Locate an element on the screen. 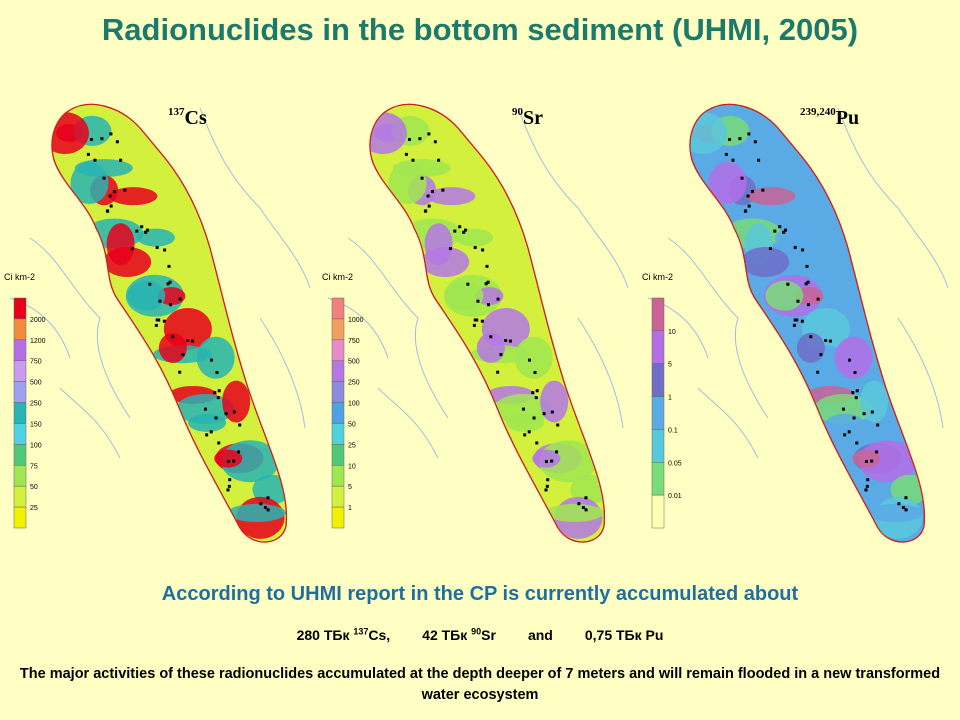 This screenshot has width=960, height=720. contours is located at coordinates (487, 325).